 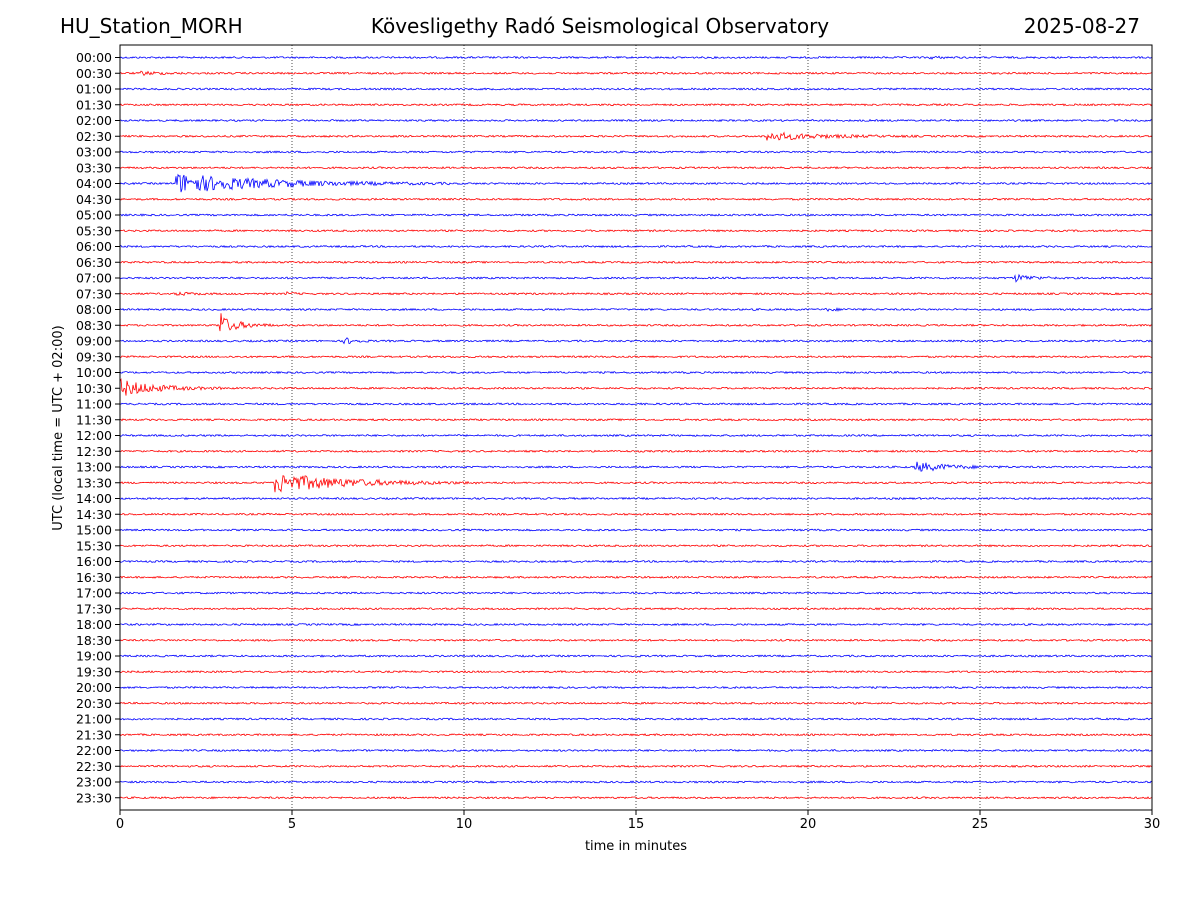 I want to click on y-tick-label: 11:00, so click(x=94, y=404).